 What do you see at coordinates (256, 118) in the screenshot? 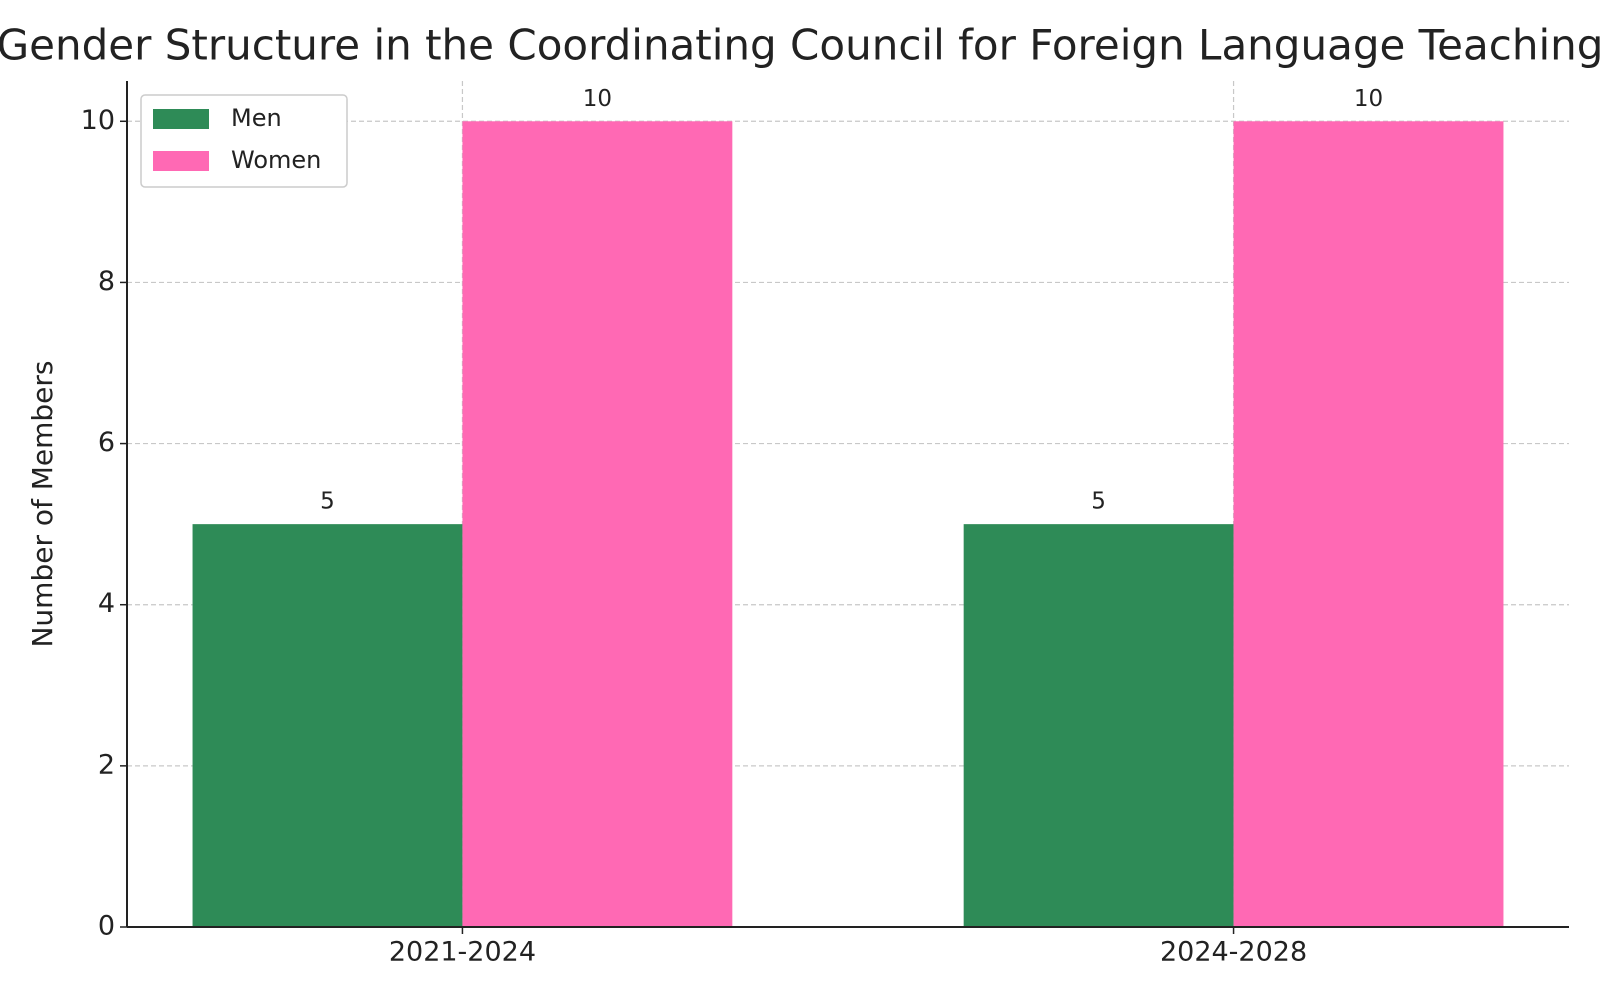
I see `legend-label: Men` at bounding box center [256, 118].